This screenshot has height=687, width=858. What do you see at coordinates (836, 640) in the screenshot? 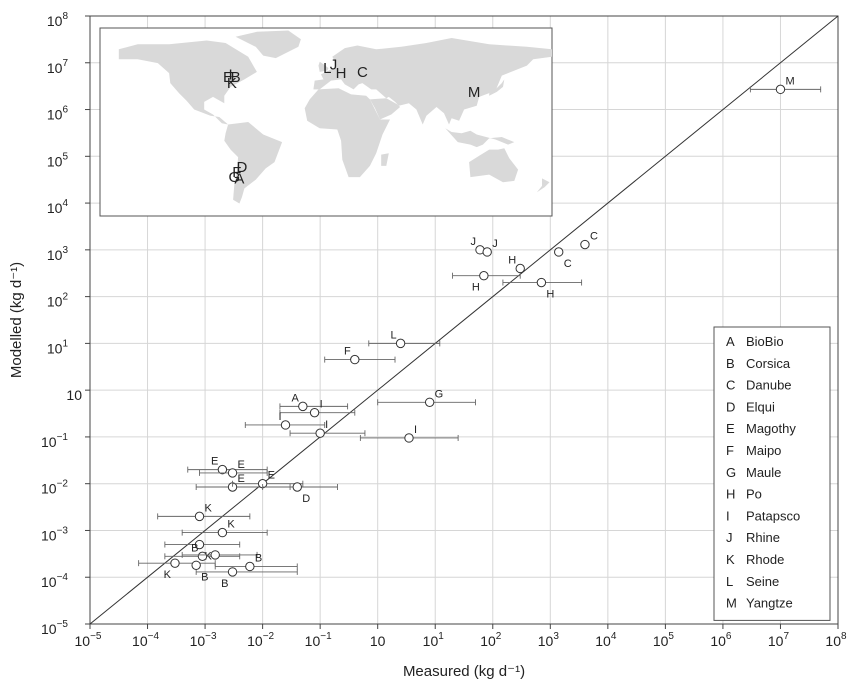
I see `x-tick-label: 10⁸` at bounding box center [836, 640].